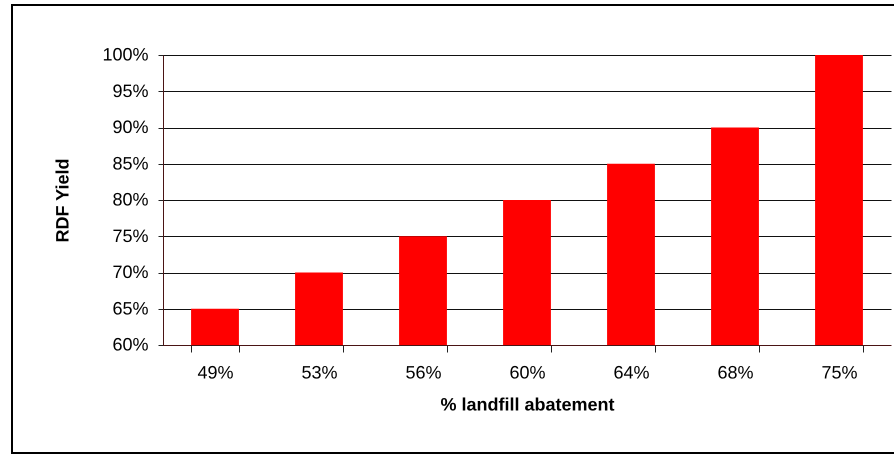 Image resolution: width=894 pixels, height=454 pixels. Describe the element at coordinates (631, 372) in the screenshot. I see `x-tick-label: 64%` at that location.